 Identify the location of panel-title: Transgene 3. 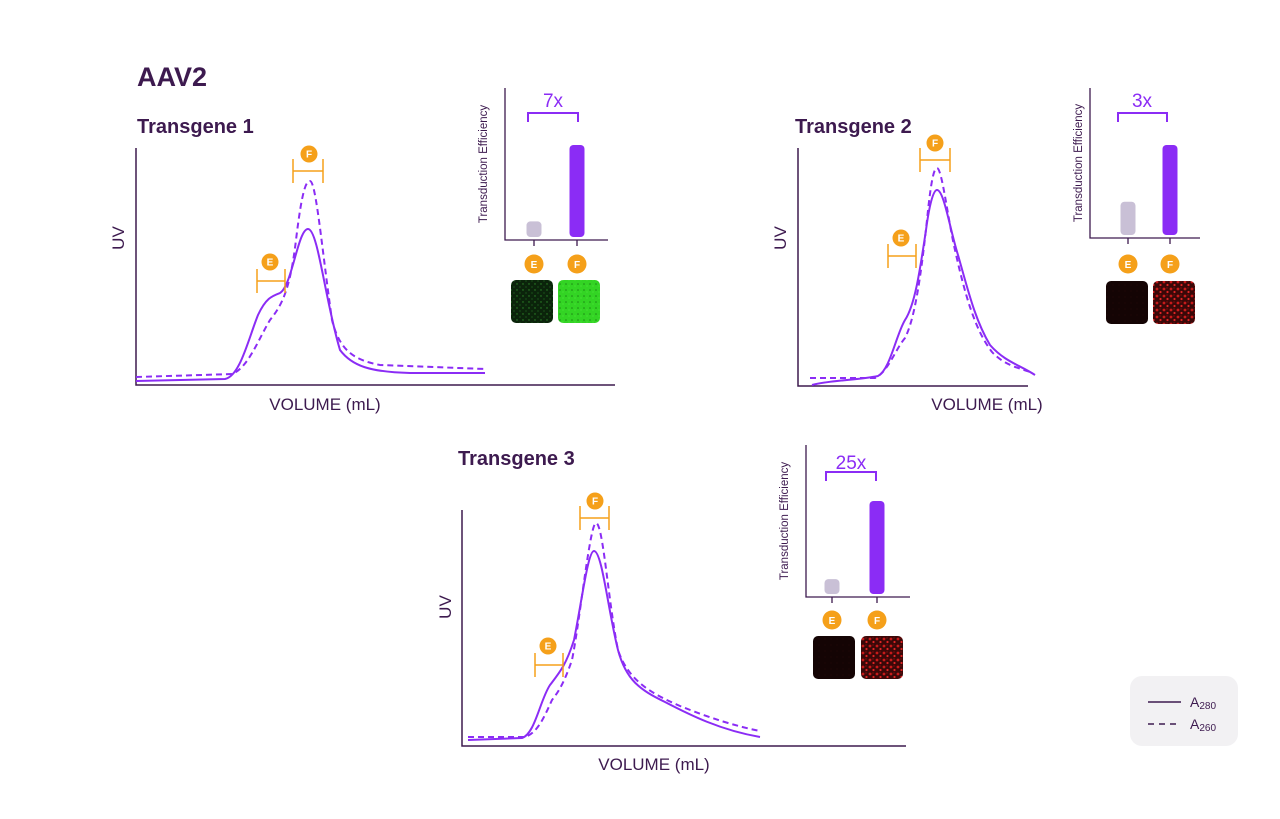
(516, 459).